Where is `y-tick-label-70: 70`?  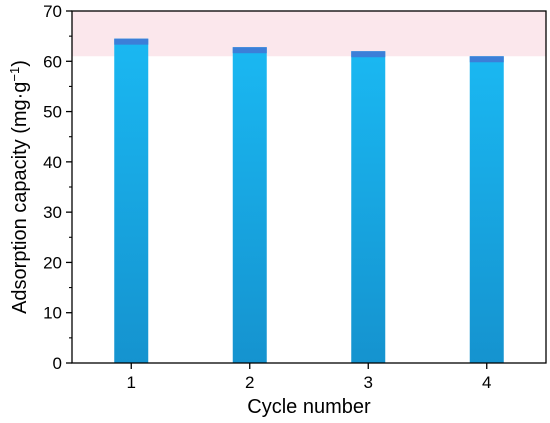
y-tick-label-70: 70 is located at coordinates (52, 11).